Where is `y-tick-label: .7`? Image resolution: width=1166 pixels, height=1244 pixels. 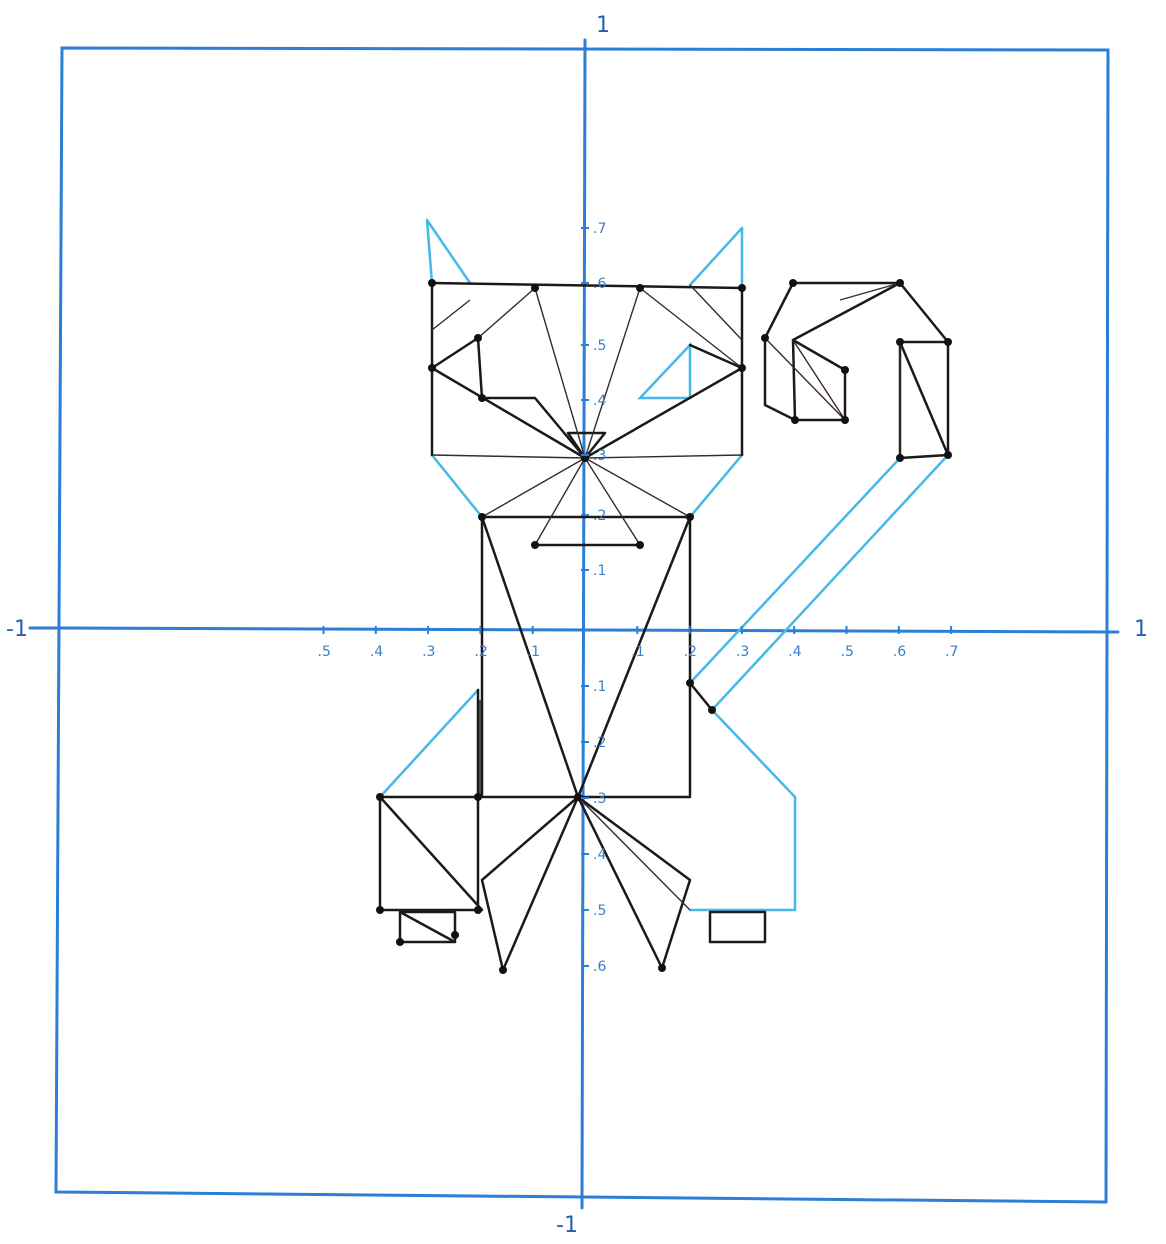
y-tick-label: .7 is located at coordinates (599, 229).